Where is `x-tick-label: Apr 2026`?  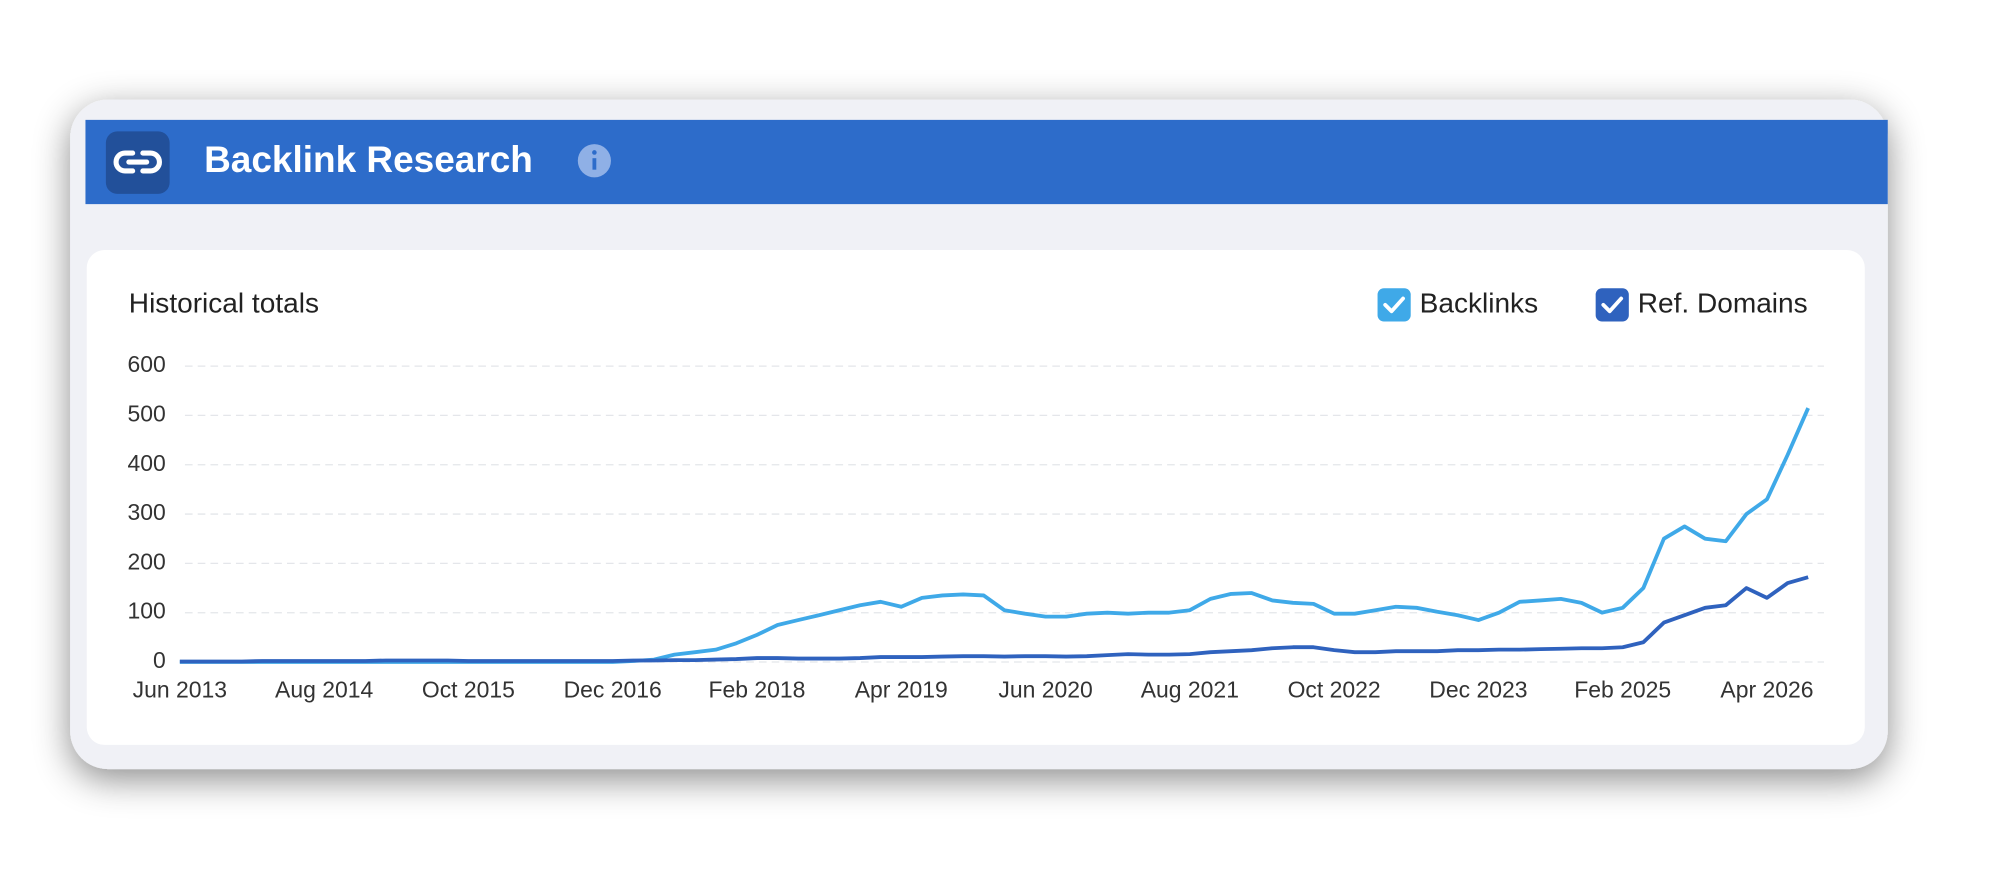
x-tick-label: Apr 2026 is located at coordinates (1766, 689).